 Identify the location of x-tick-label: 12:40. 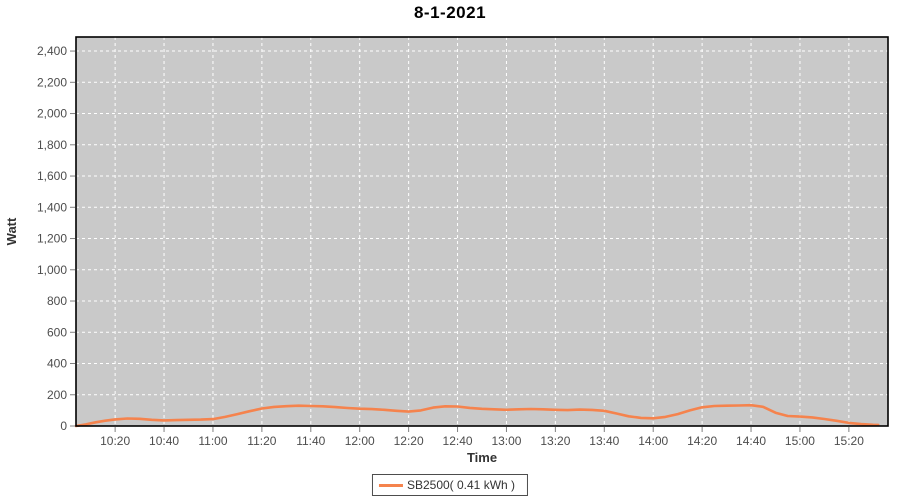
(458, 441).